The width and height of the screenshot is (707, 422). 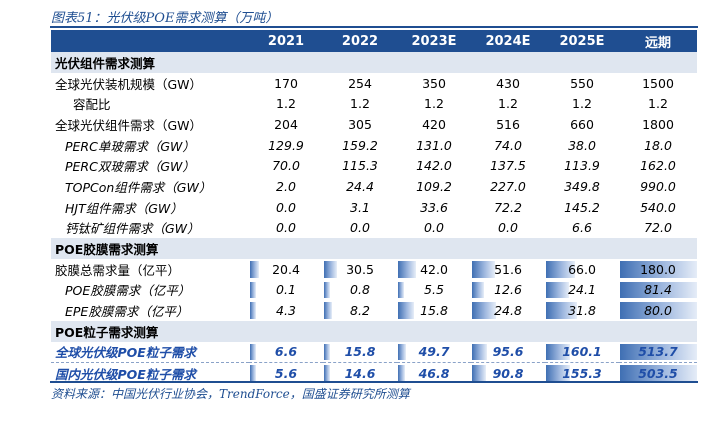 What do you see at coordinates (658, 41) in the screenshot?
I see `column-header: 远期` at bounding box center [658, 41].